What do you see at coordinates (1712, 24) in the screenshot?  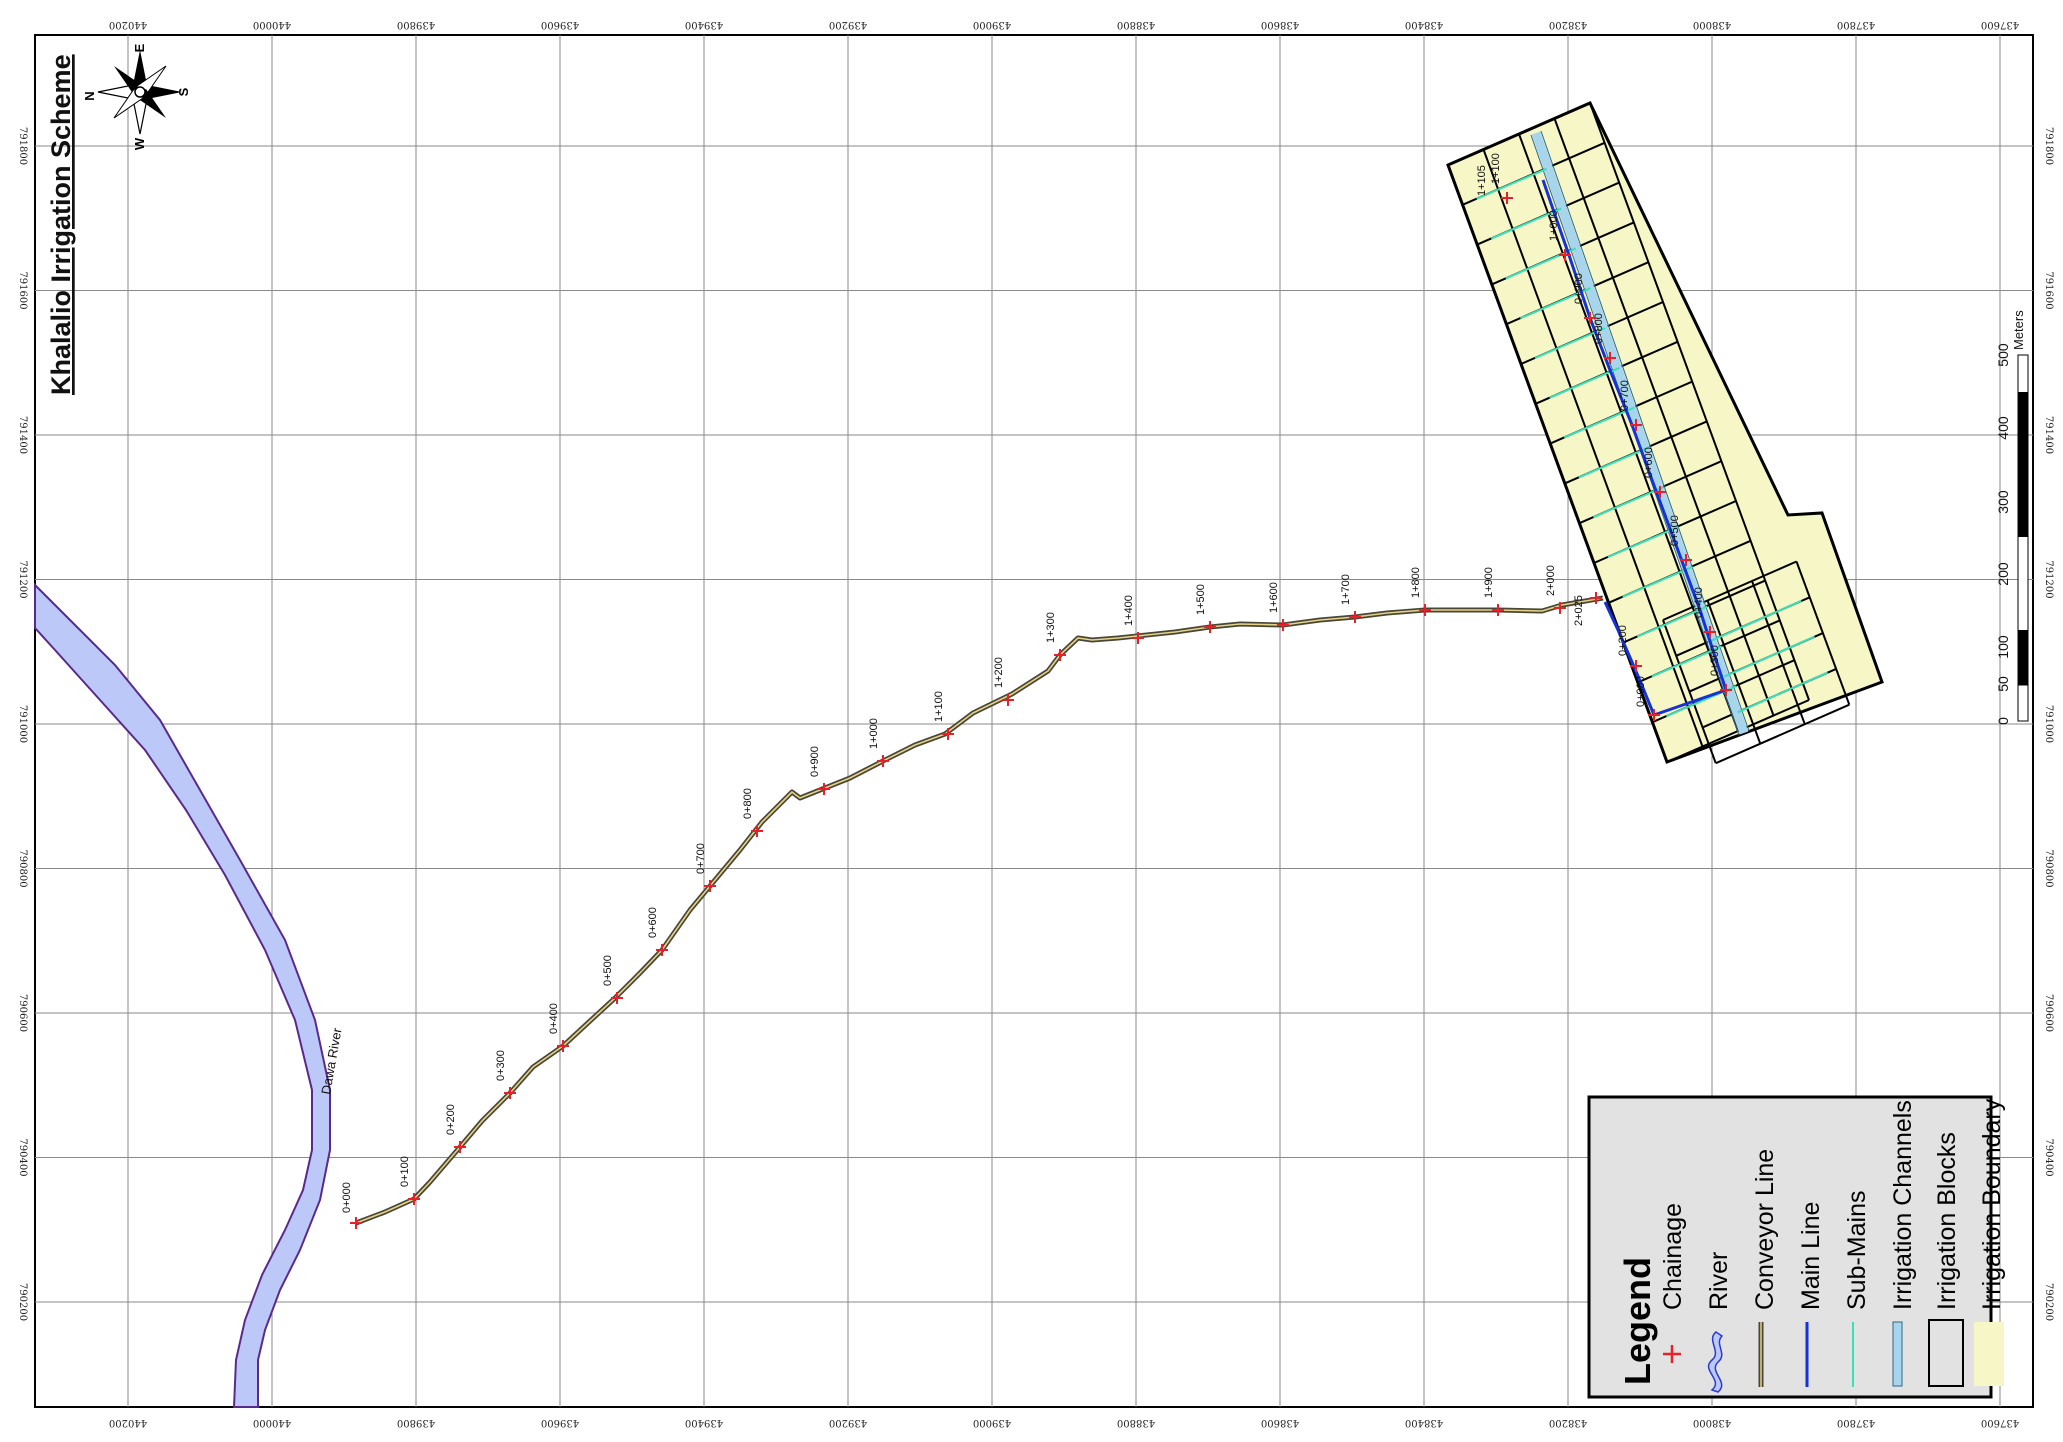 I see `easting-tick-top: 438000` at bounding box center [1712, 24].